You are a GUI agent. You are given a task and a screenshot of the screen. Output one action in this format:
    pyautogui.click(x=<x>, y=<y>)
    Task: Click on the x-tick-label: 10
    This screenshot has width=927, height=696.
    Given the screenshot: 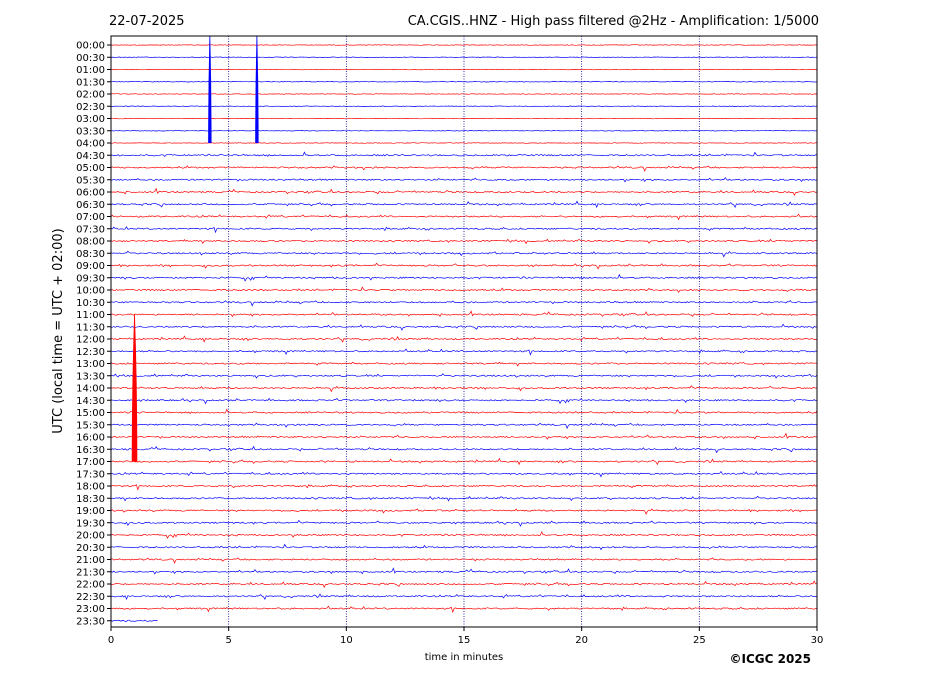 What is the action you would take?
    pyautogui.click(x=346, y=640)
    